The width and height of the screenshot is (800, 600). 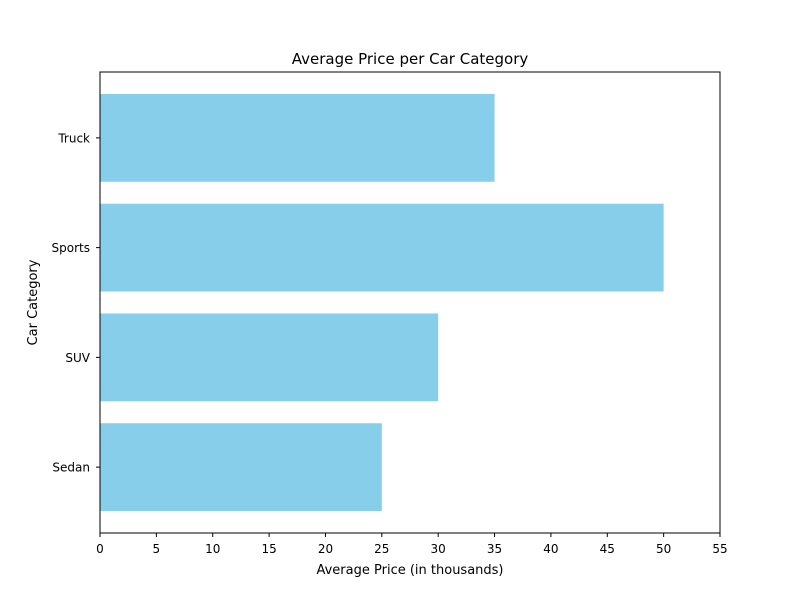 What do you see at coordinates (325, 549) in the screenshot?
I see `x-tick-label: 20` at bounding box center [325, 549].